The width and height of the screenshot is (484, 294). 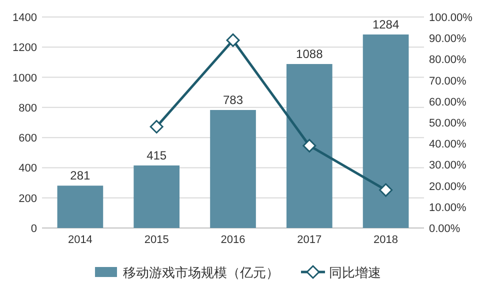 I want to click on data-label: 783, so click(x=233, y=99).